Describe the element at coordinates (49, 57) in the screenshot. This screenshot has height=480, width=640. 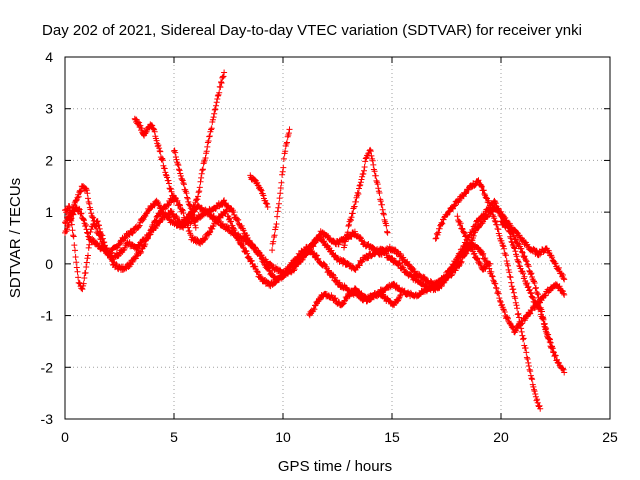
I see `y-tick-label: 4` at that location.